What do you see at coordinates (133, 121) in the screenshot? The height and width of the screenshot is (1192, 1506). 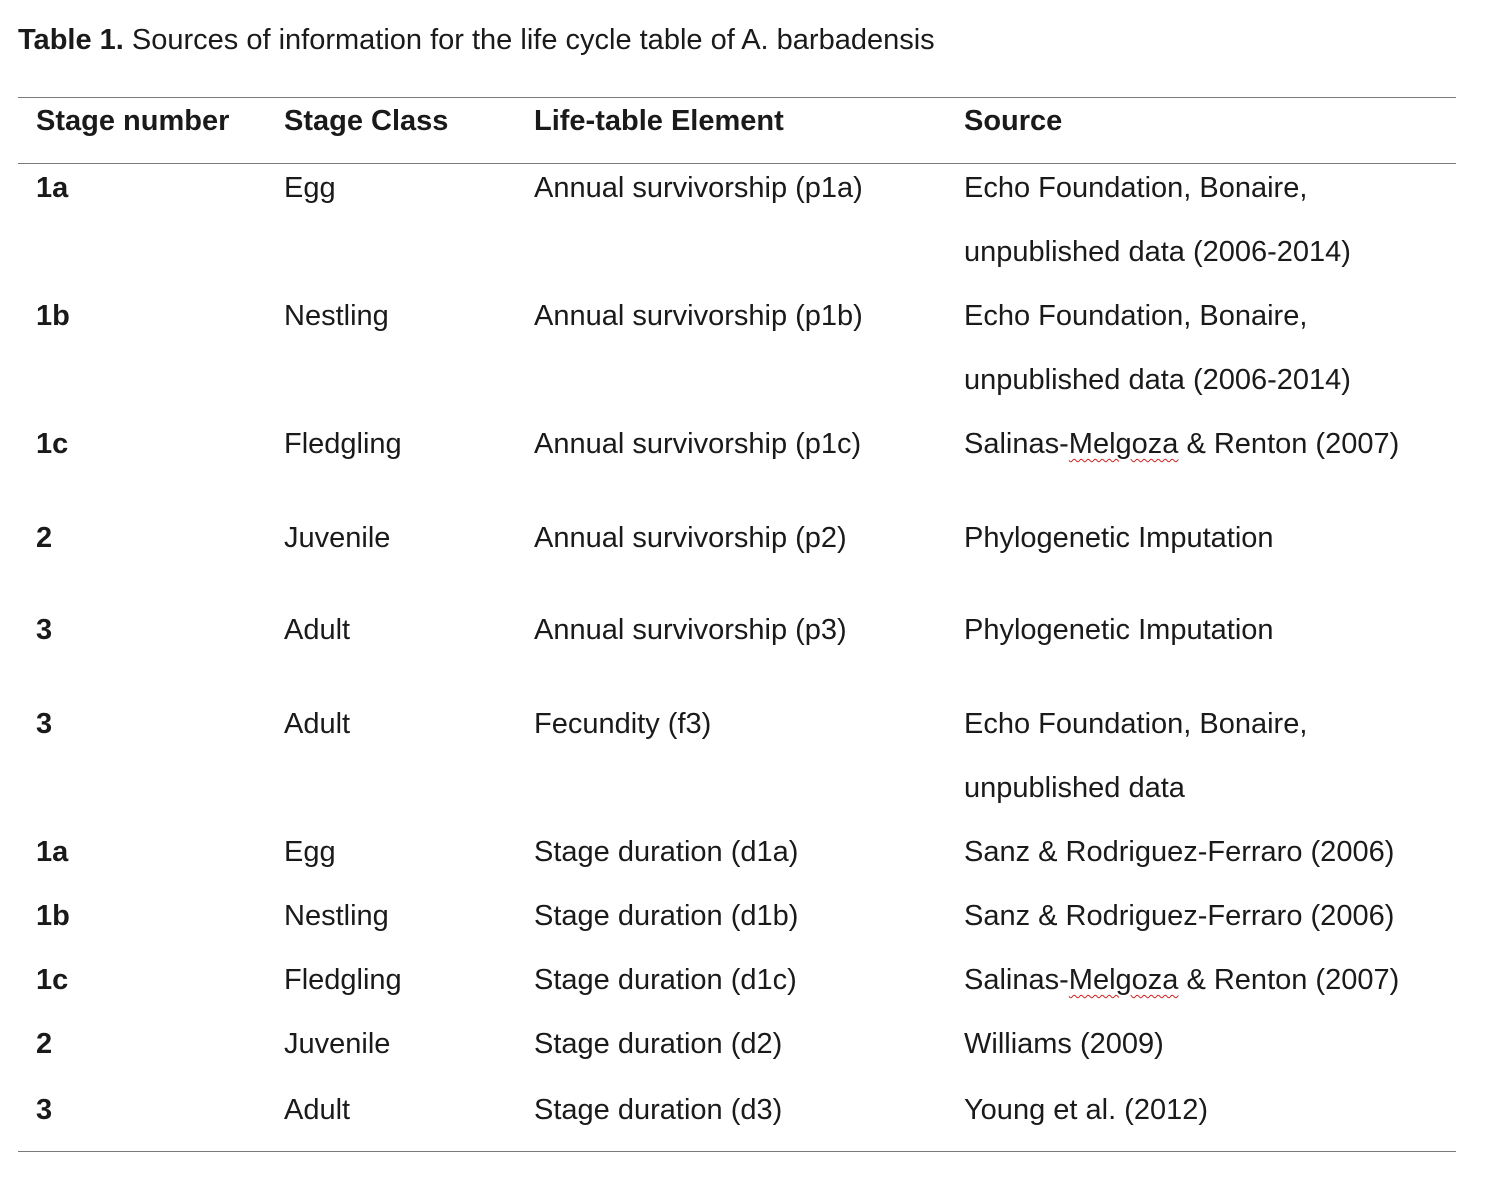 I see `header-stage-number: Stage number` at bounding box center [133, 121].